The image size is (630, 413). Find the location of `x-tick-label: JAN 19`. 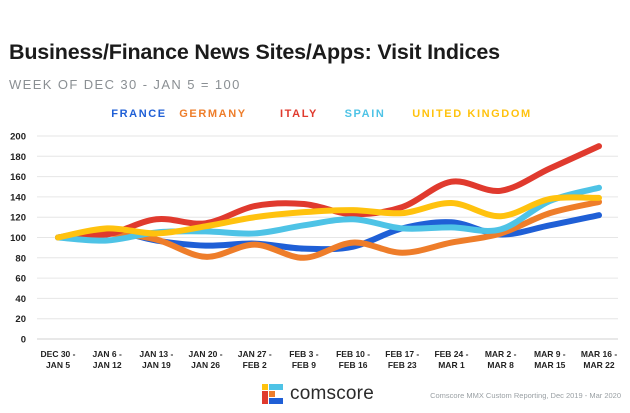

x-tick-label: JAN 19 is located at coordinates (156, 365).